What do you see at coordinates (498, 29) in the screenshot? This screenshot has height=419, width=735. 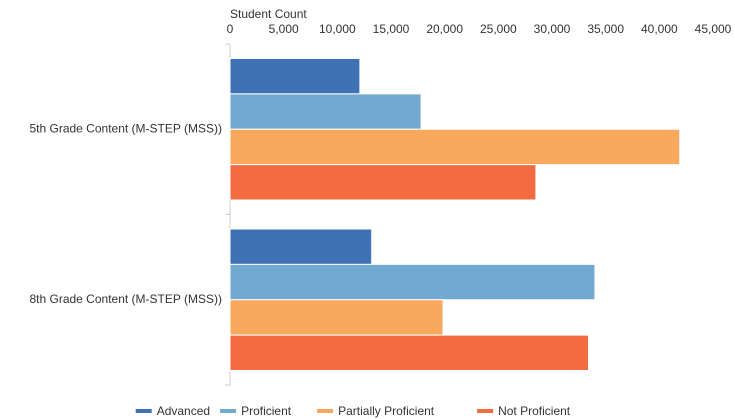 I see `x-tick-label: 25,000` at bounding box center [498, 29].